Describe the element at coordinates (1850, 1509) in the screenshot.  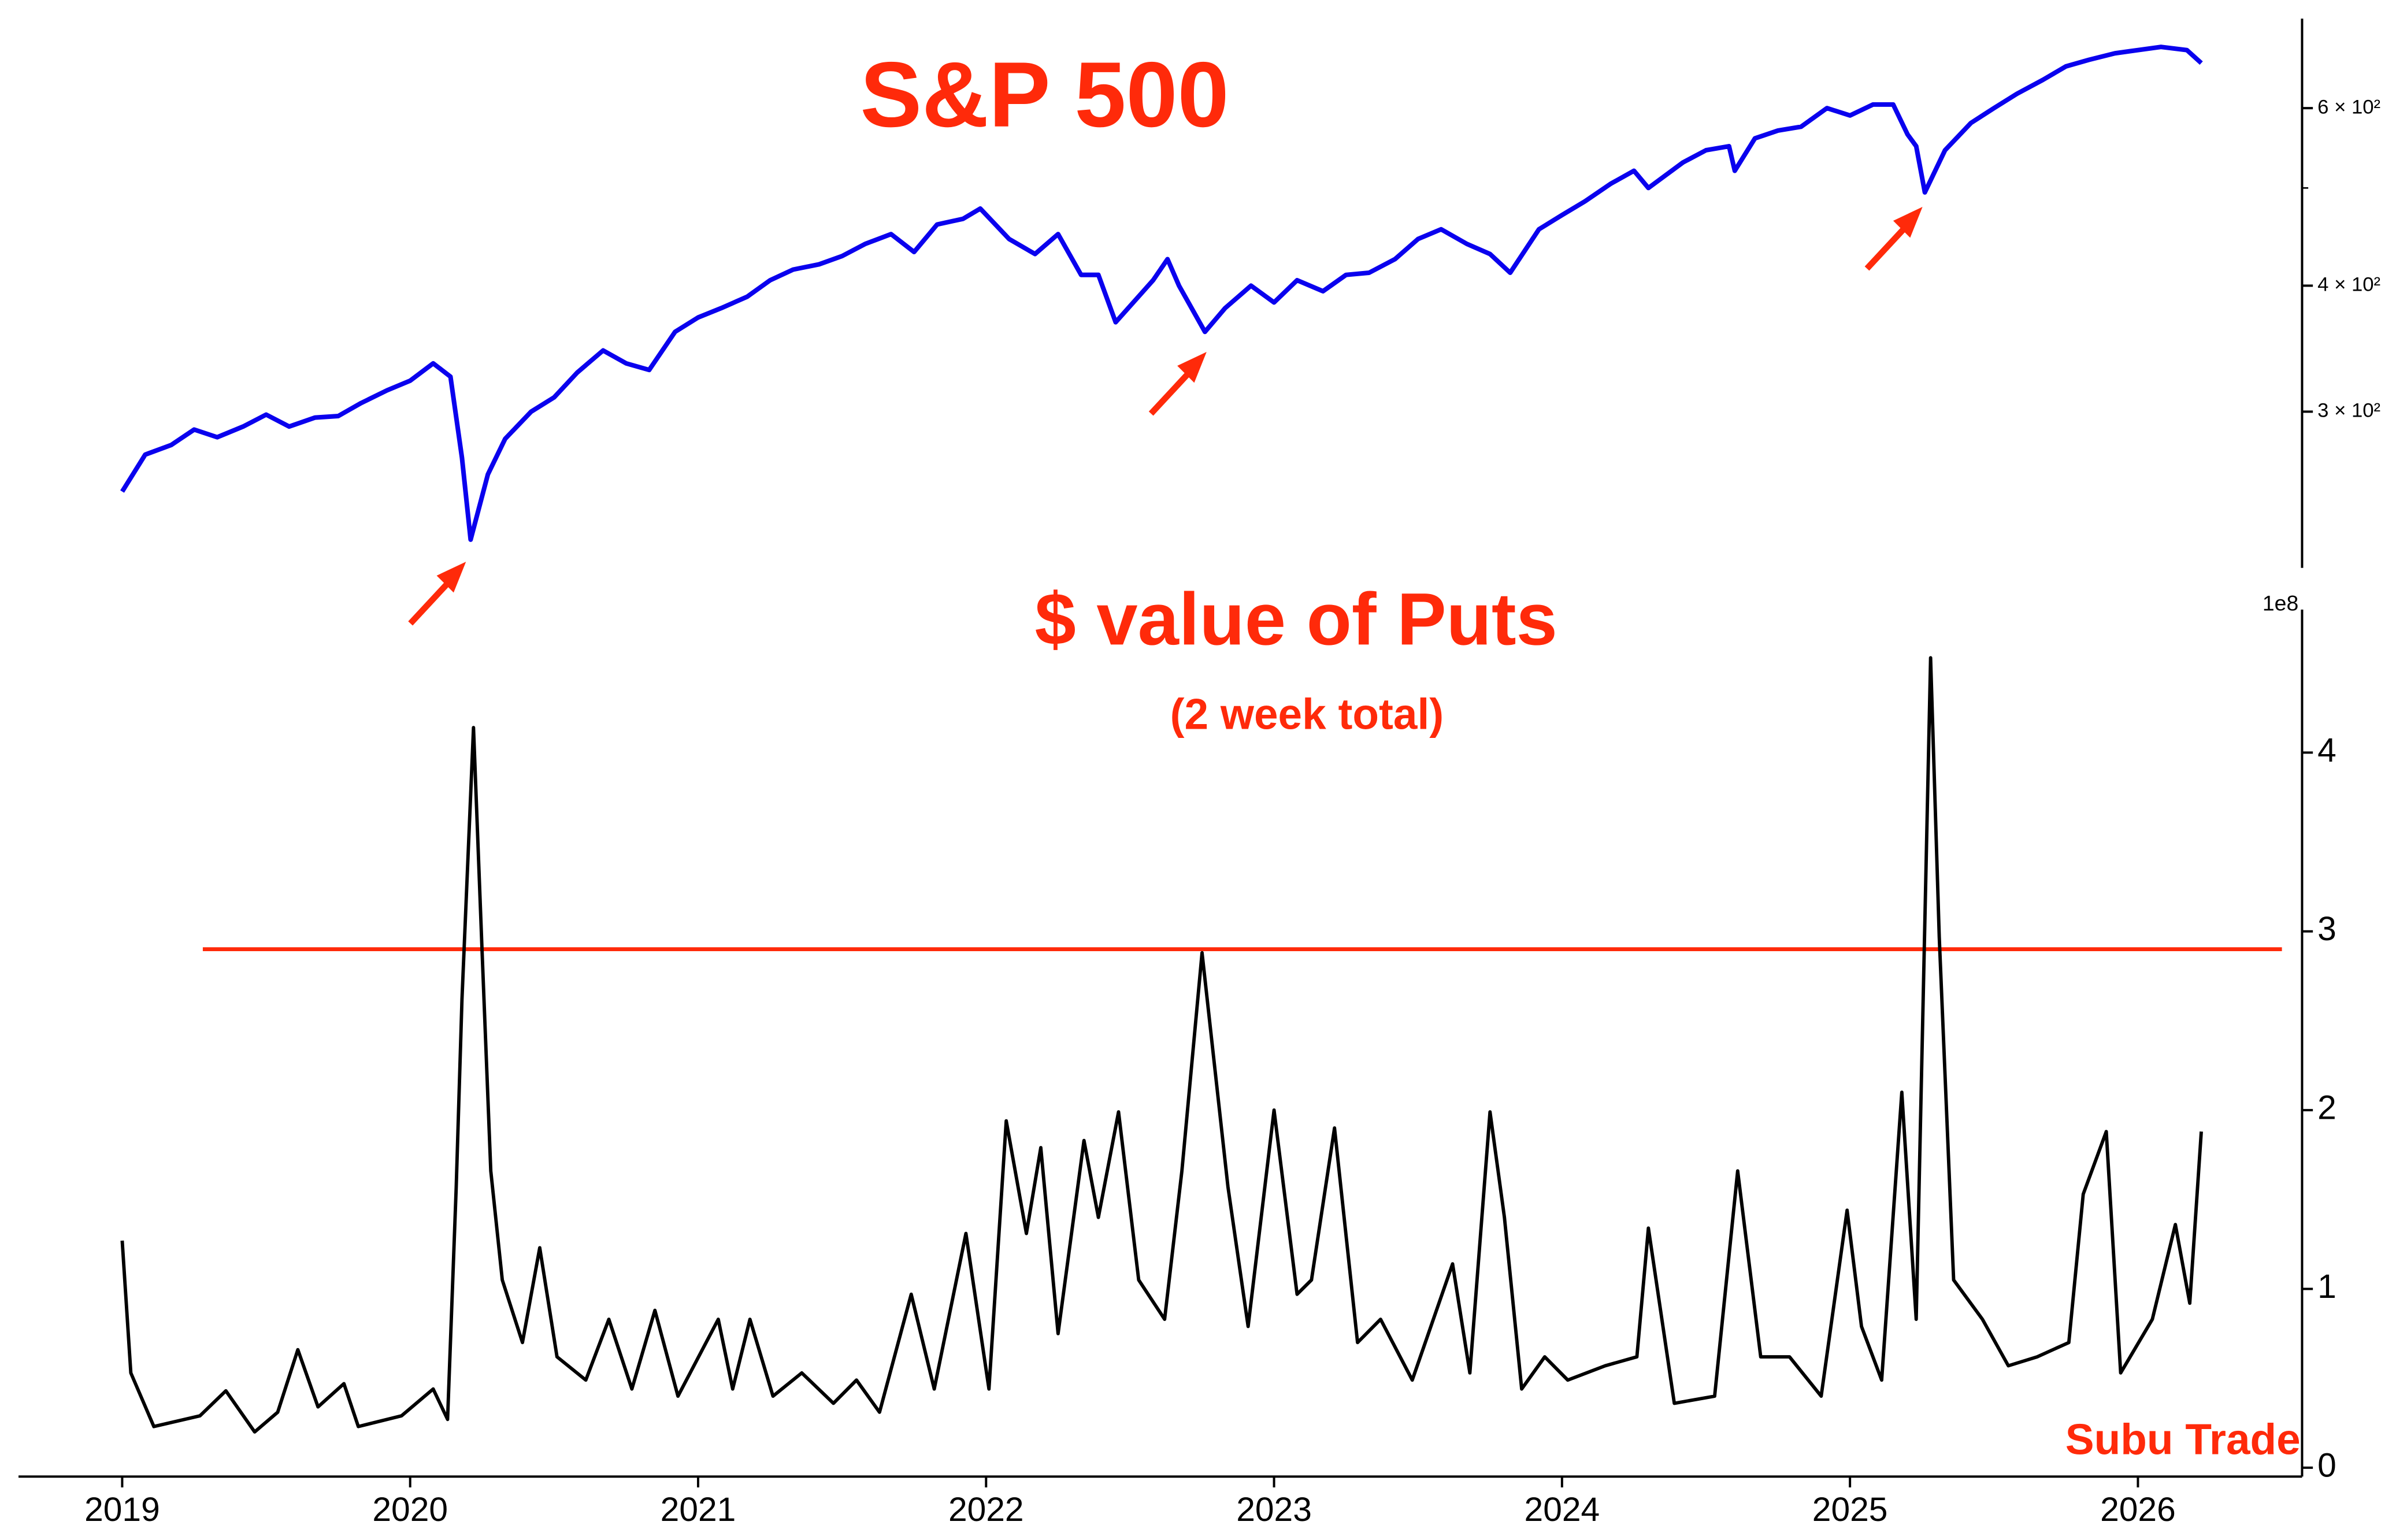
I see `x-tick-label: 2025` at that location.